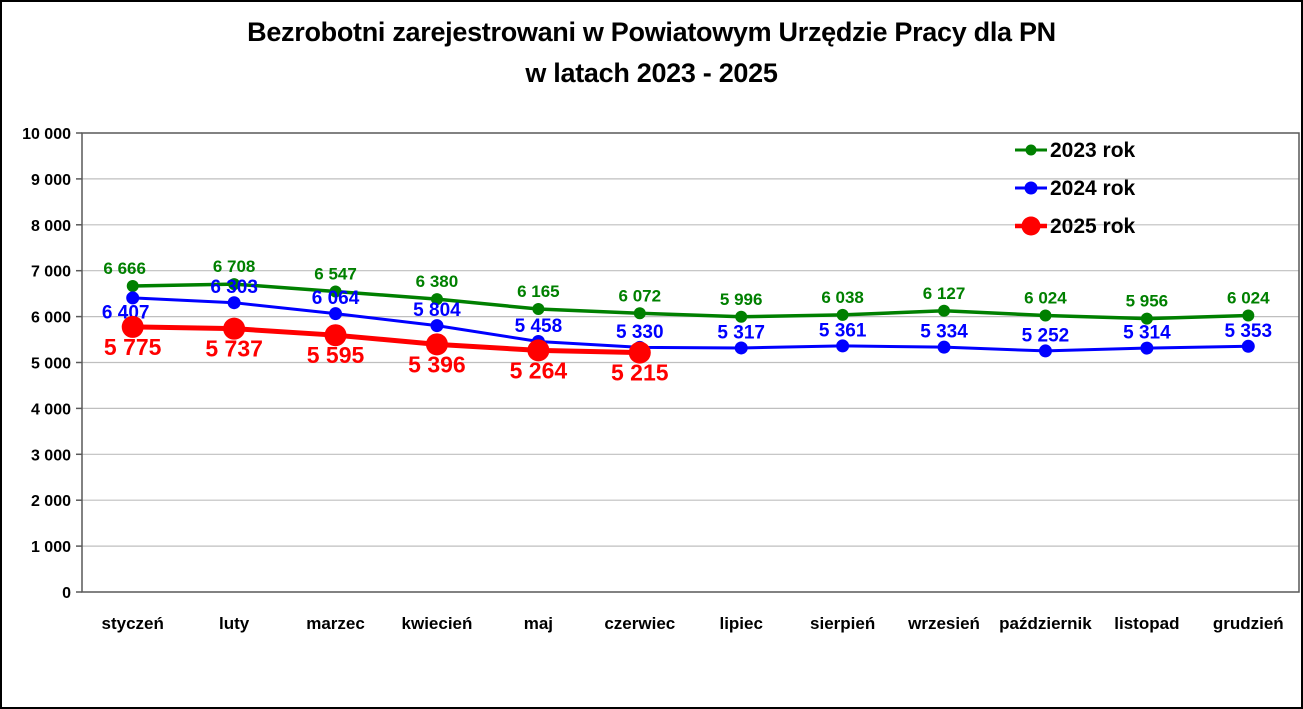 The image size is (1303, 709). What do you see at coordinates (1249, 331) in the screenshot?
I see `data-label: 5 353` at bounding box center [1249, 331].